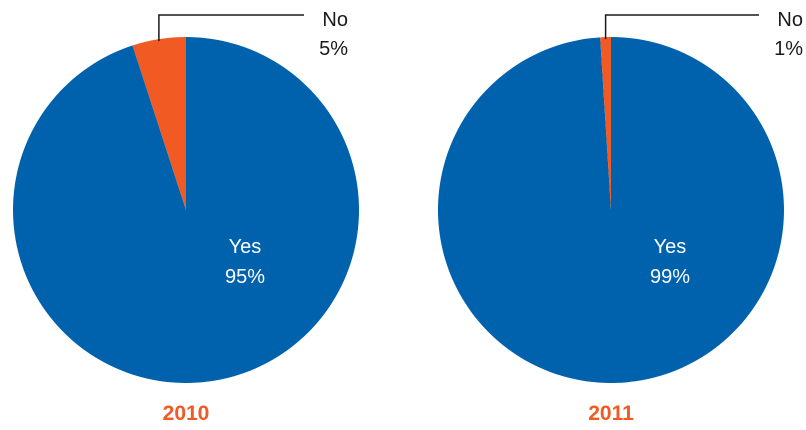  I want to click on callout-value-no-2011: 1%, so click(788, 49).